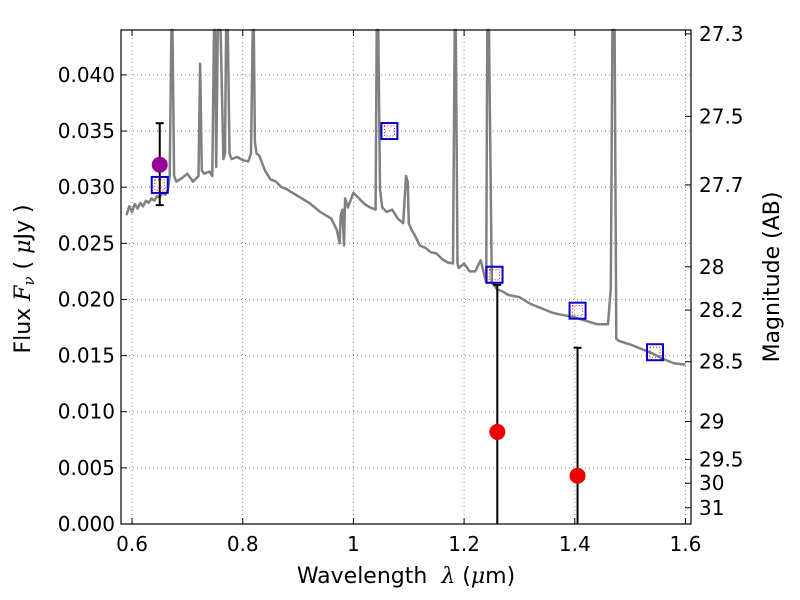  I want to click on x-tick-label: 1, so click(353, 544).